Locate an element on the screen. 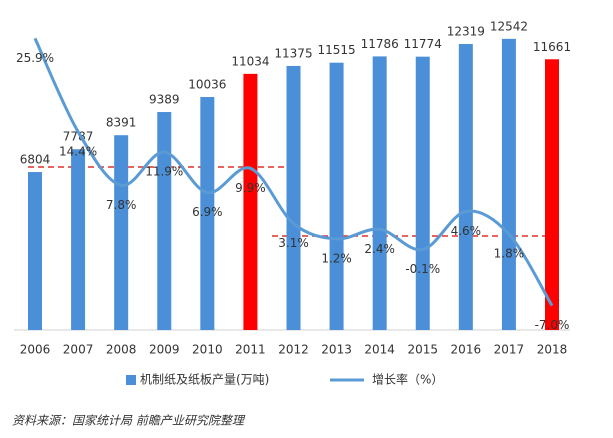  x-tick-label: 2013 is located at coordinates (336, 350).